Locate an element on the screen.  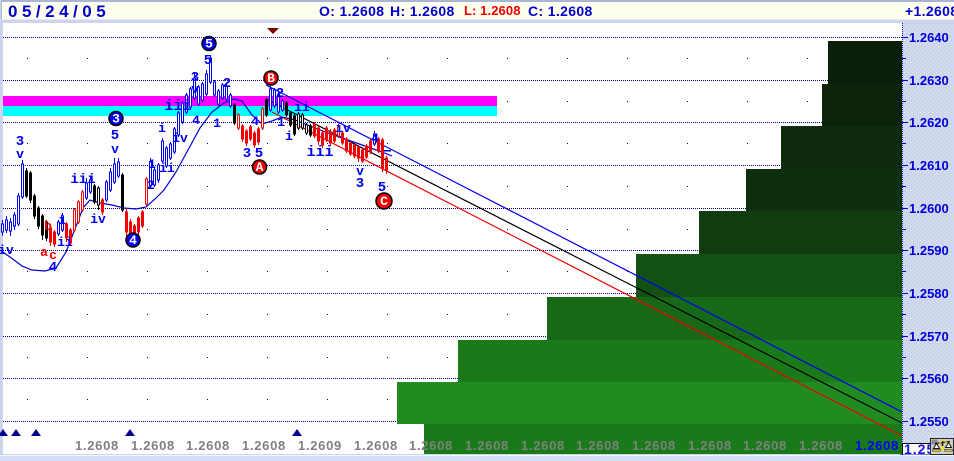
svg-text: C is located at coordinates (384, 201).